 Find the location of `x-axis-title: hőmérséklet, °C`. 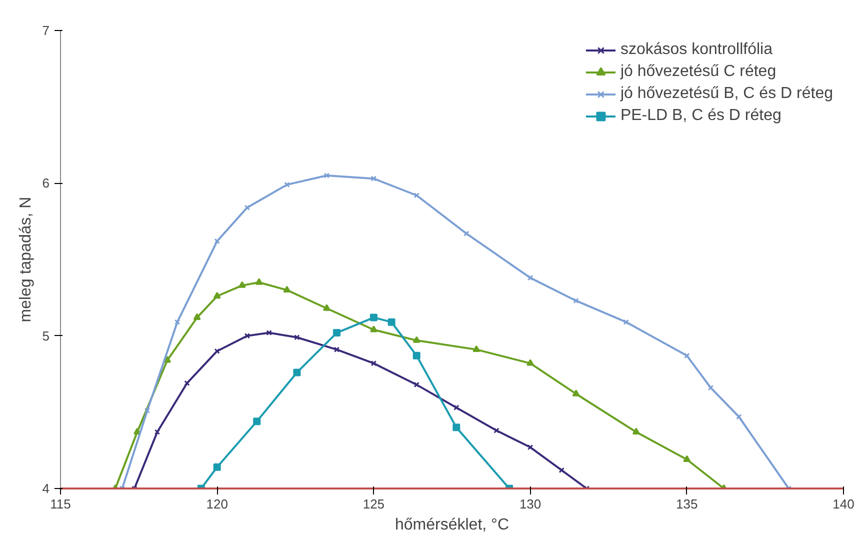

x-axis-title: hőmérséklet, °C is located at coordinates (452, 525).